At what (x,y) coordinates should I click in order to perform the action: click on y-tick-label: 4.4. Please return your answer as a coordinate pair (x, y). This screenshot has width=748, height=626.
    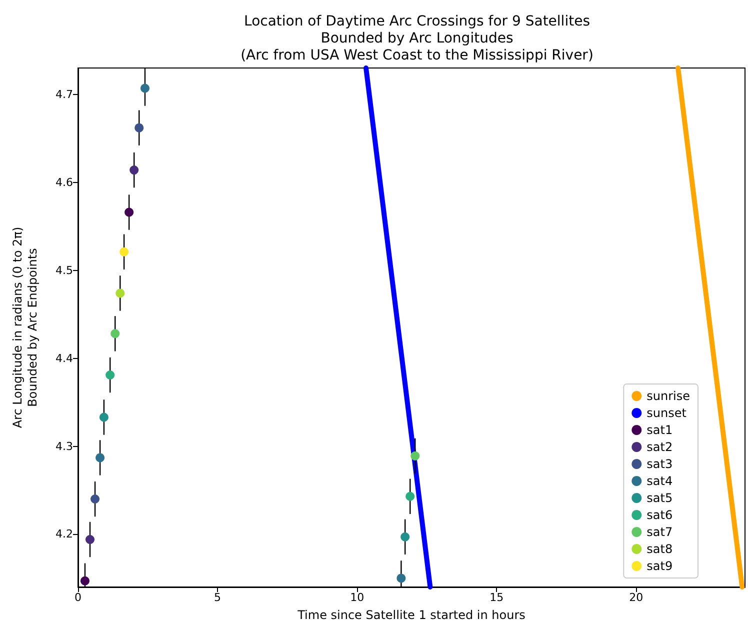
    Looking at the image, I should click on (64, 358).